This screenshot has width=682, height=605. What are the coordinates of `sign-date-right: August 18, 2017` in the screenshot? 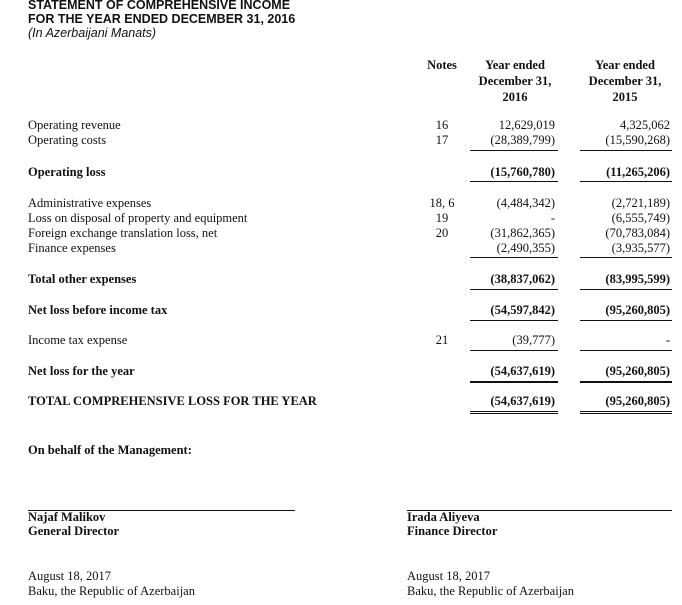 It's located at (448, 576).